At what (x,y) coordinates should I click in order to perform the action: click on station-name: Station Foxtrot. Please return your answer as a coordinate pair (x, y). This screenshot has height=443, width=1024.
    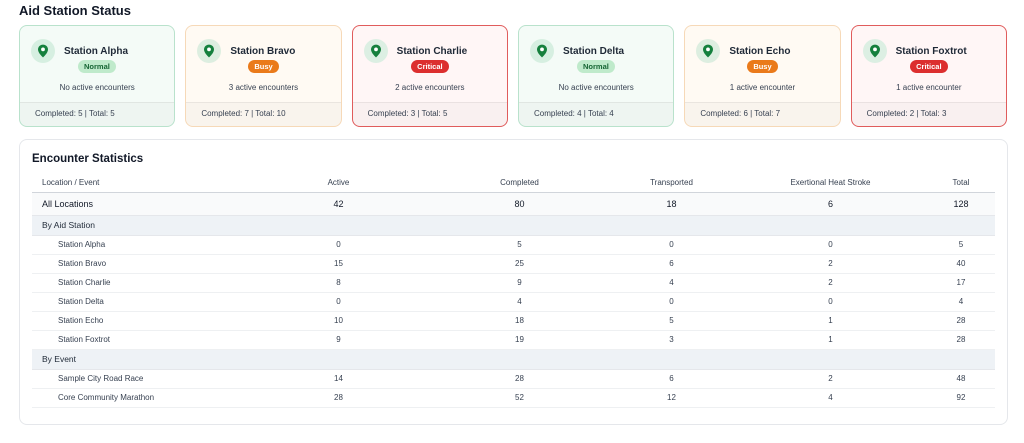
    Looking at the image, I should click on (931, 51).